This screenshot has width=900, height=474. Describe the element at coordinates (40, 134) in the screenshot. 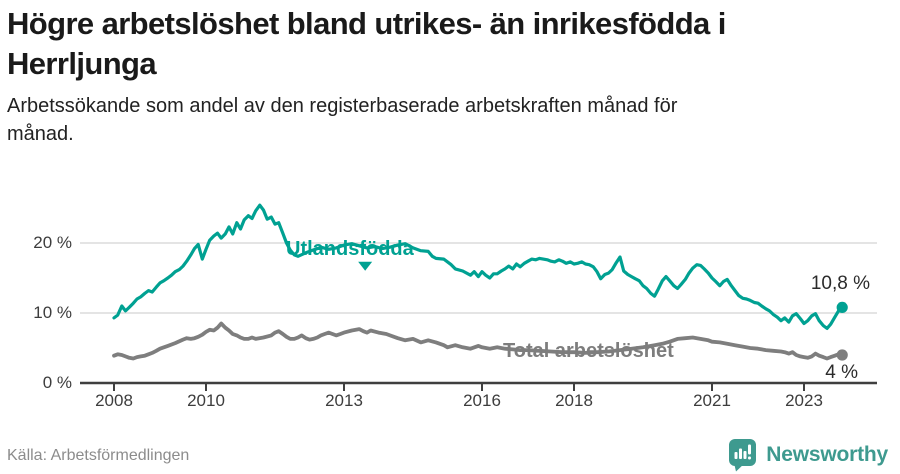

I see `subtitle-line-2: månad.` at that location.